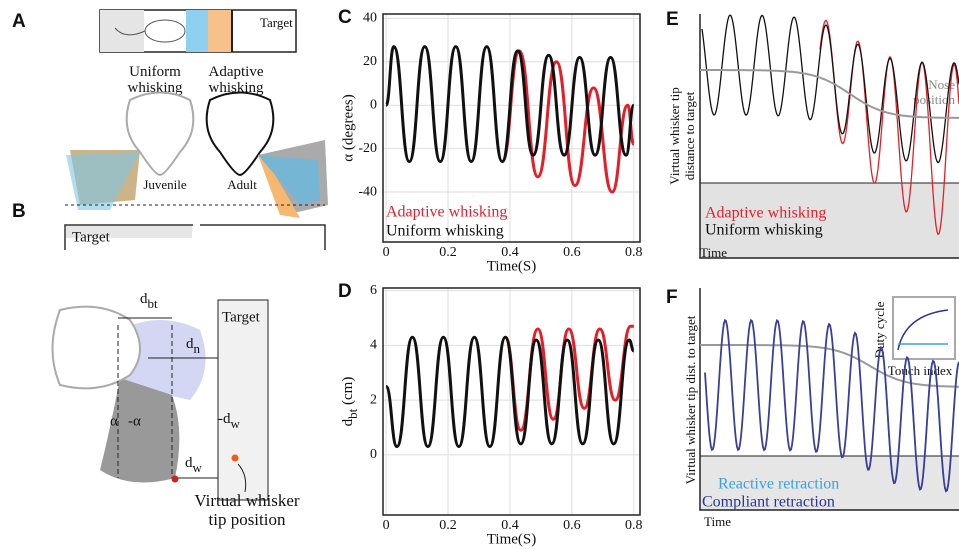  I want to click on x-tick-label: 0.8, so click(634, 525).